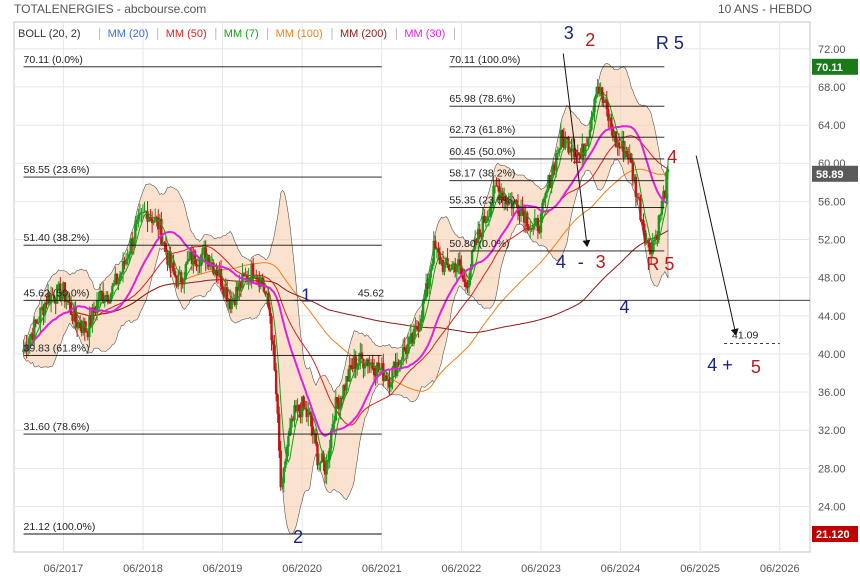 This screenshot has height=580, width=860. What do you see at coordinates (577, 157) in the screenshot?
I see `wave-label: 1` at bounding box center [577, 157].